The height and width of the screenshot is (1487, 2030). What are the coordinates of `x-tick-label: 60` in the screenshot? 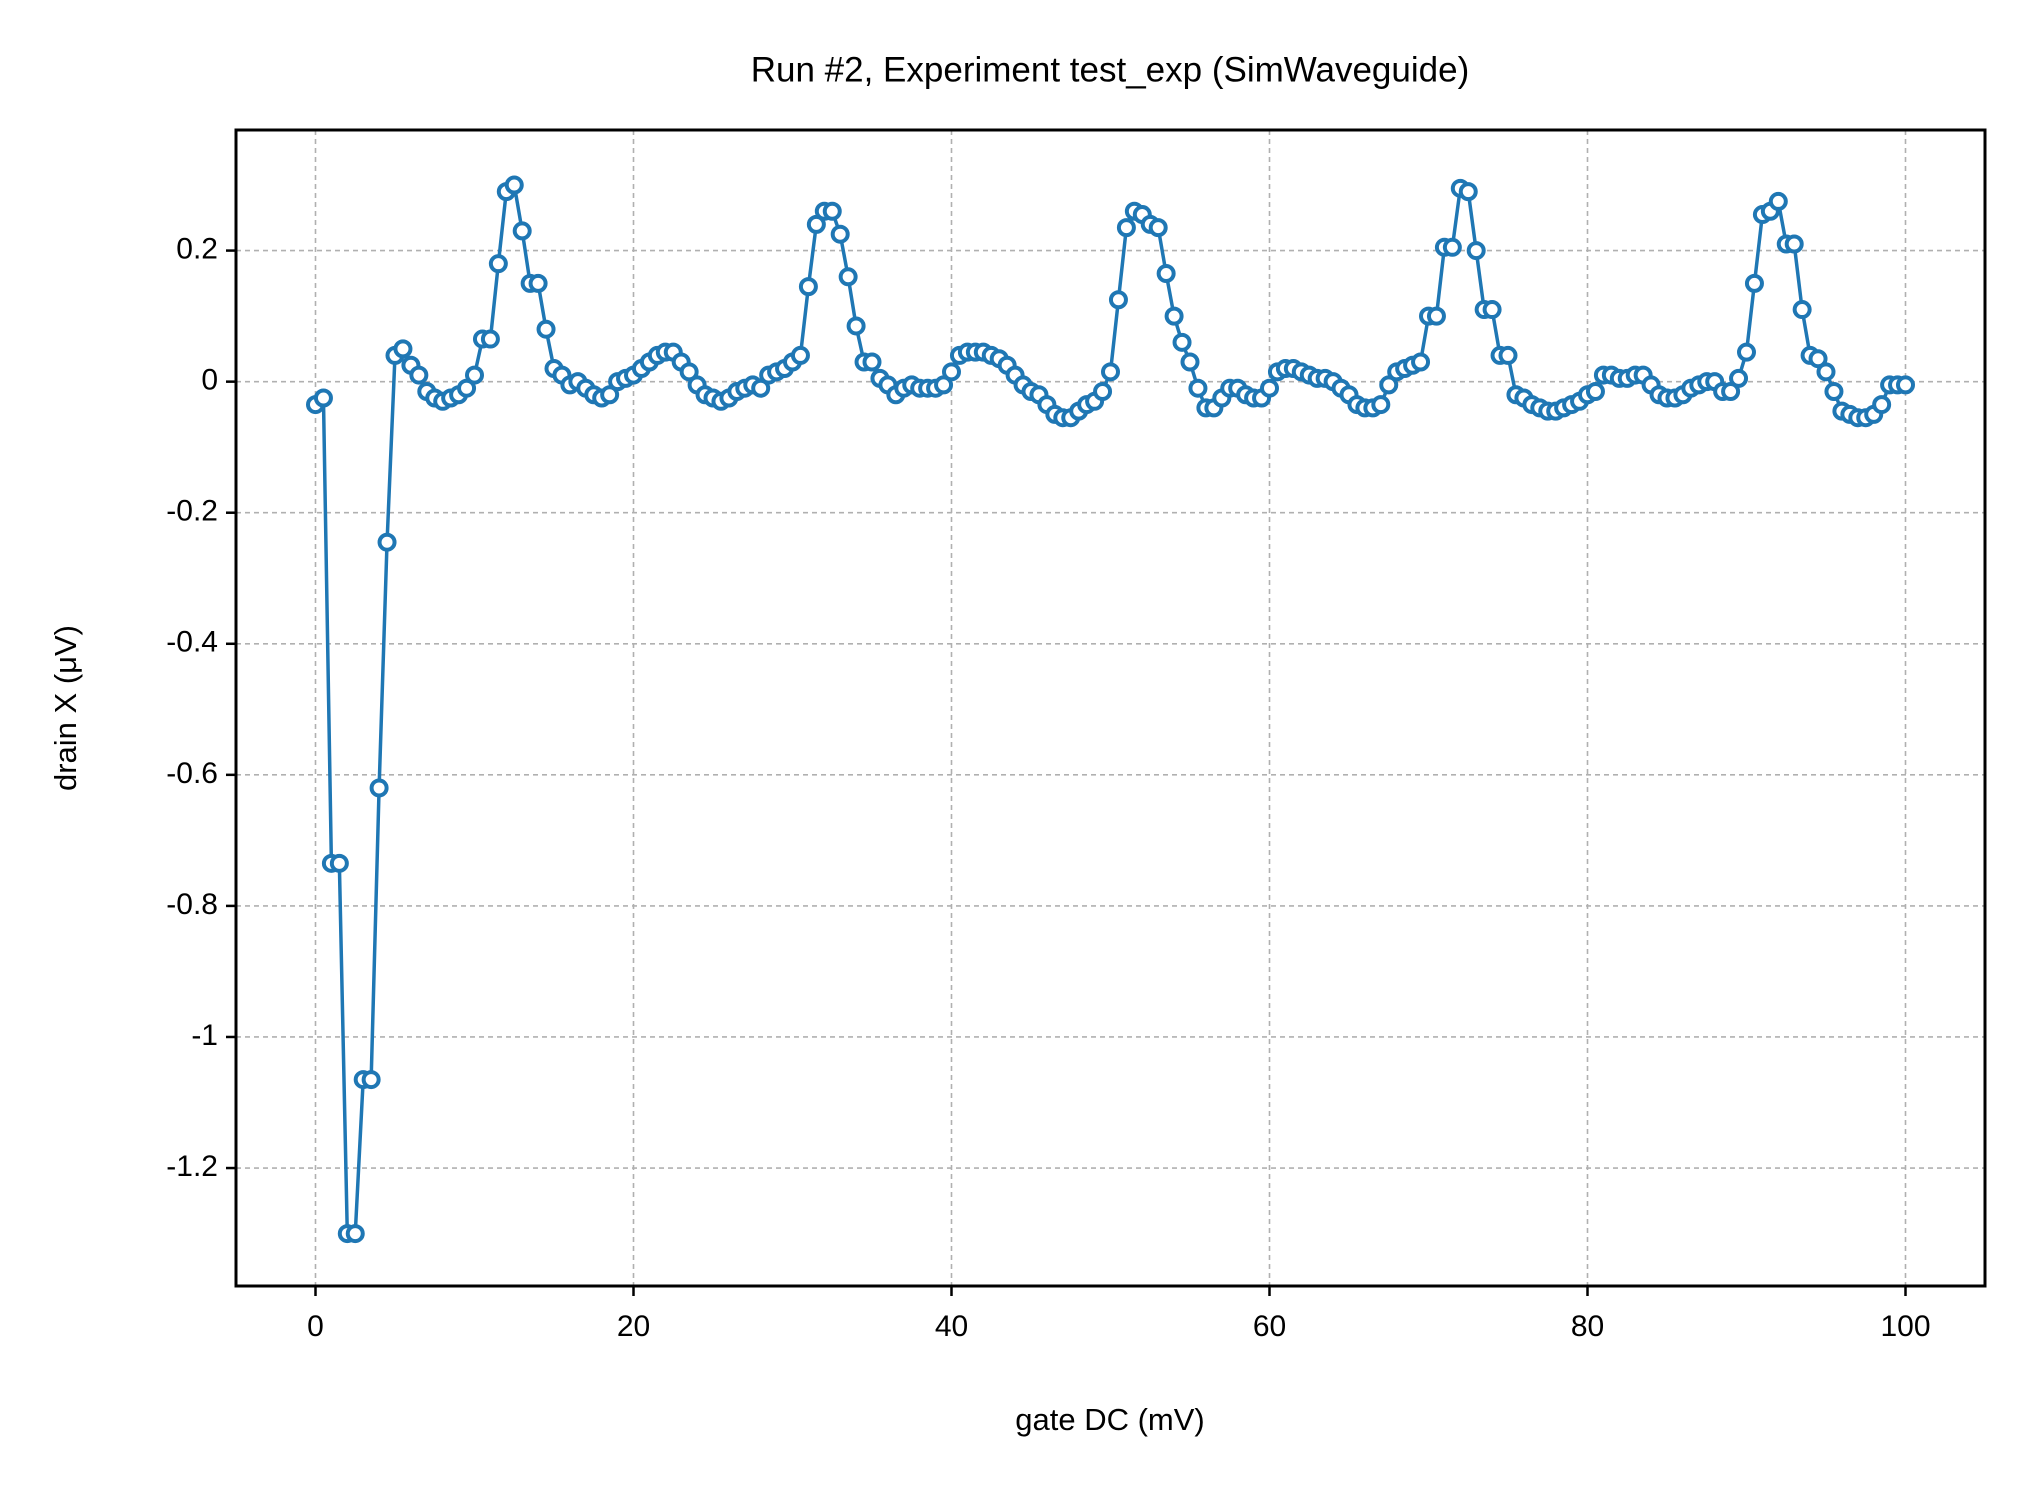 It's located at (1269, 1326).